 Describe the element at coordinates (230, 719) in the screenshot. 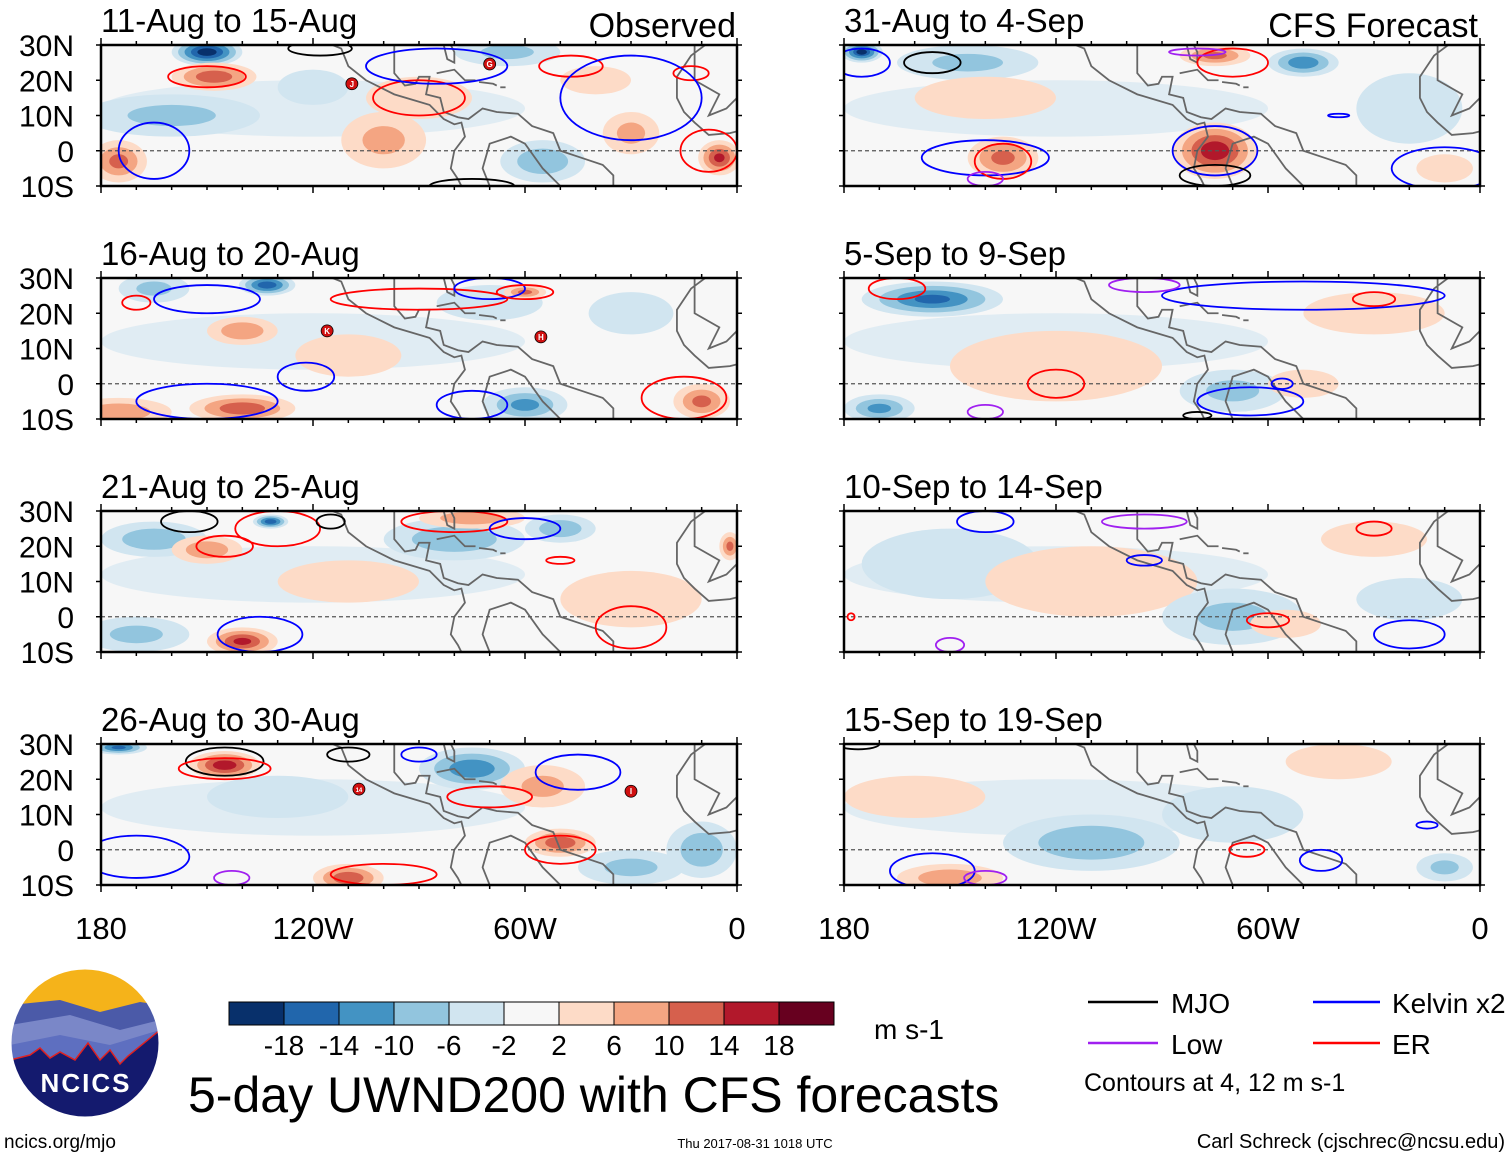

I see `panel-title: 26-Aug to 30-Aug` at that location.